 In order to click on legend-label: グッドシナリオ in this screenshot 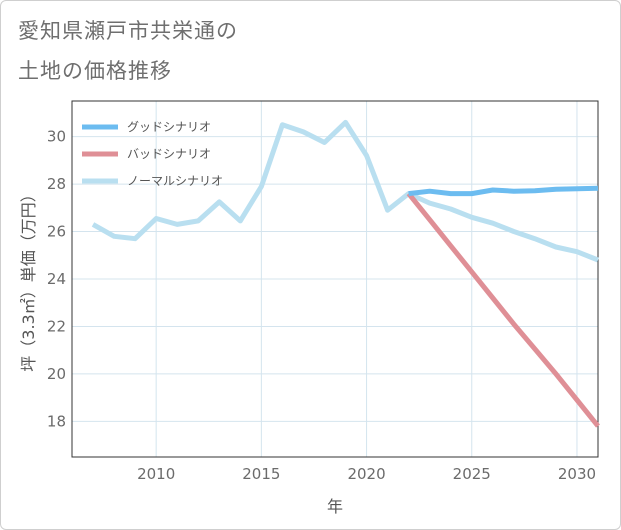, I will do `click(169, 127)`.